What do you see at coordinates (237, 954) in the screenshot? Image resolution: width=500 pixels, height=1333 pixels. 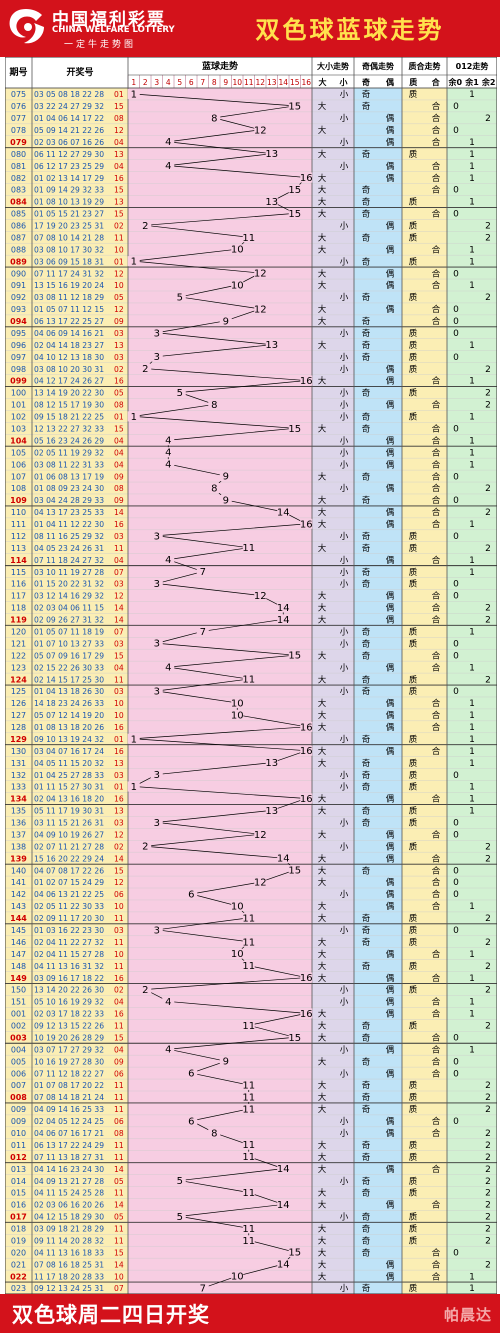 I see `blue-value-label: 10` at bounding box center [237, 954].